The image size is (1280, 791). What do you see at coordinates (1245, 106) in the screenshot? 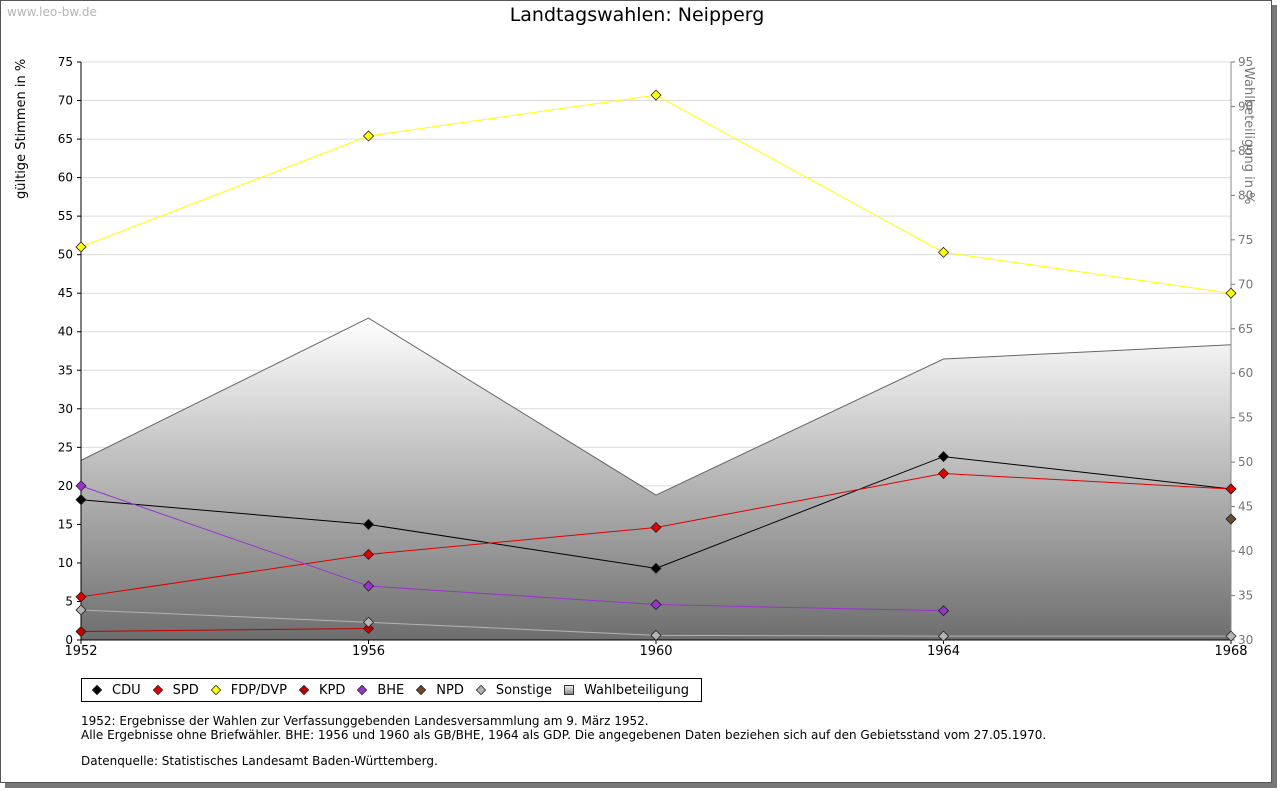
I see `y-right-tick-label: 90` at bounding box center [1245, 106].